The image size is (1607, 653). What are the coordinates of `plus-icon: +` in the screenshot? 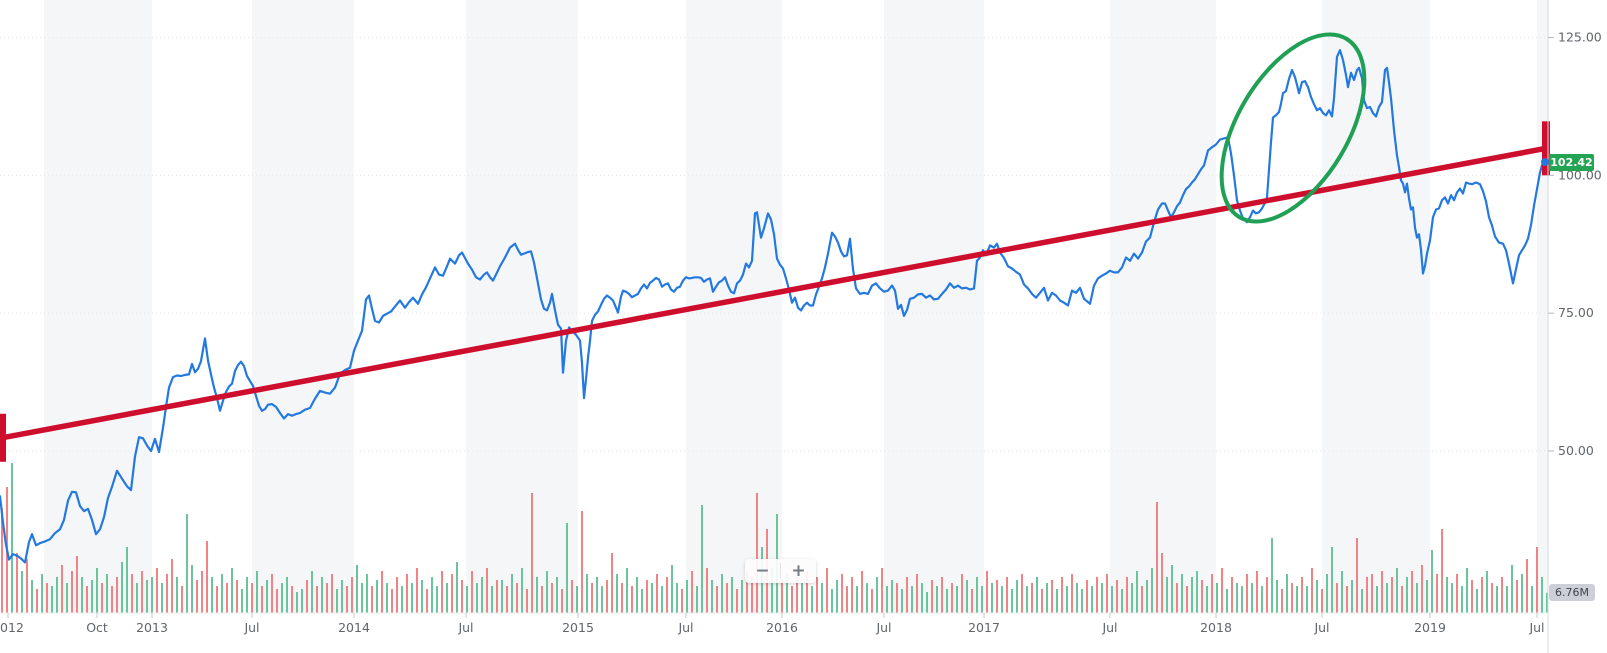 It's located at (798, 571).